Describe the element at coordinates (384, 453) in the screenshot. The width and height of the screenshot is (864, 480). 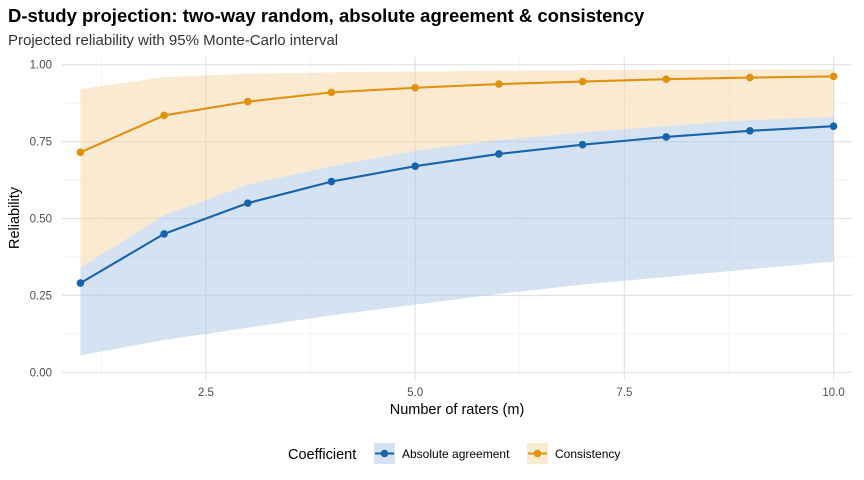
I see `legend-key-point-absolute-agreement` at that location.